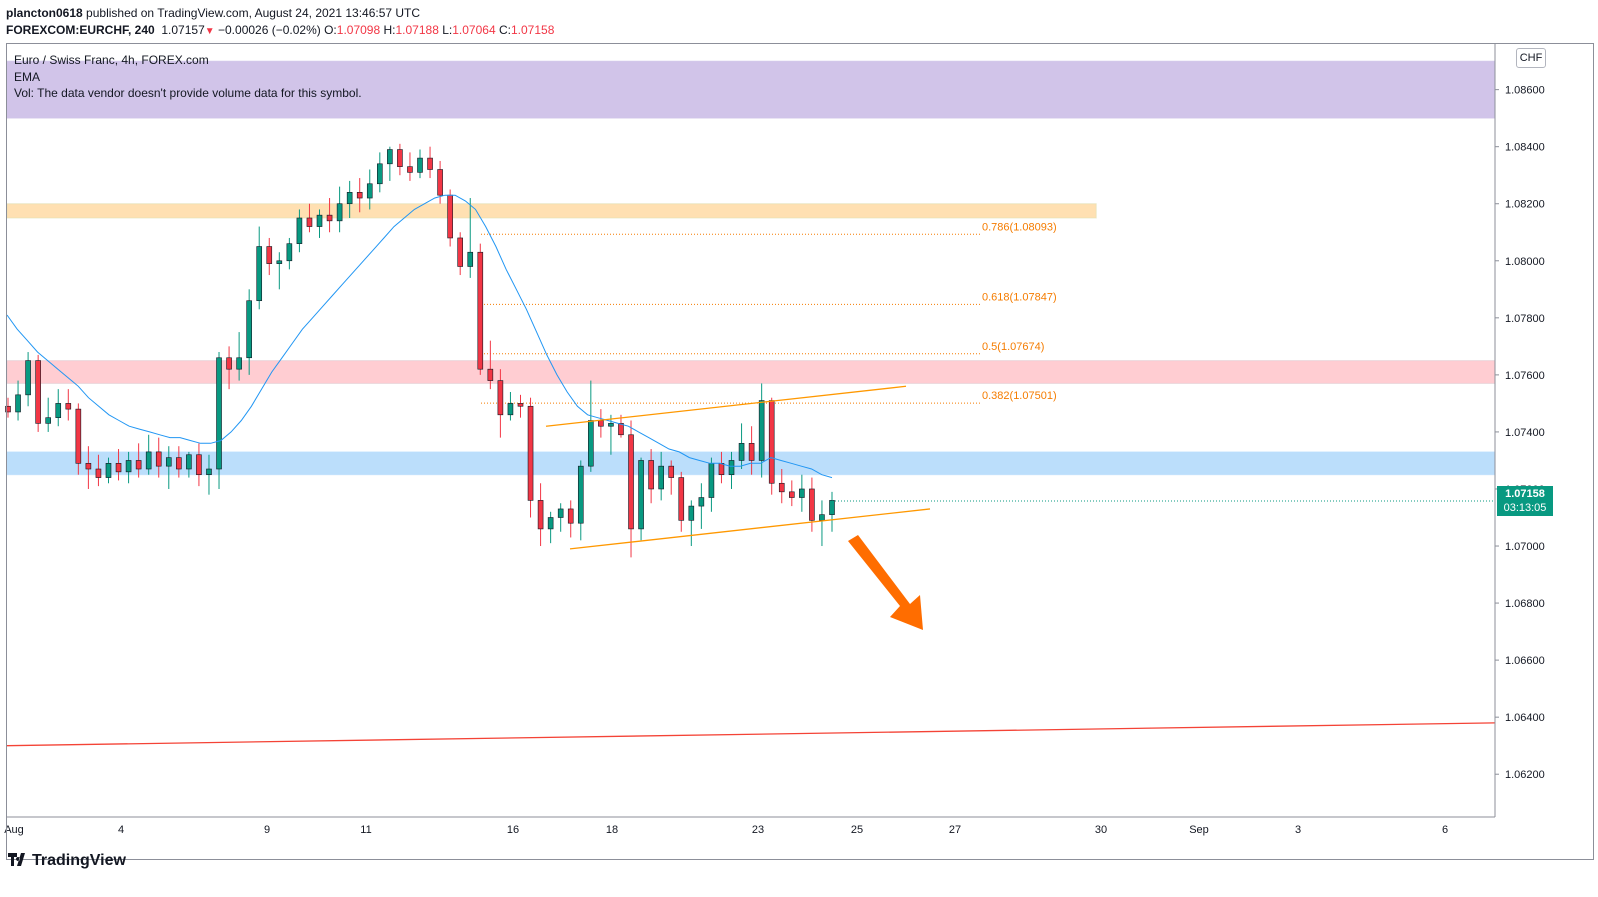 This screenshot has width=1598, height=897. What do you see at coordinates (513, 830) in the screenshot?
I see `time-tick-4: 16` at bounding box center [513, 830].